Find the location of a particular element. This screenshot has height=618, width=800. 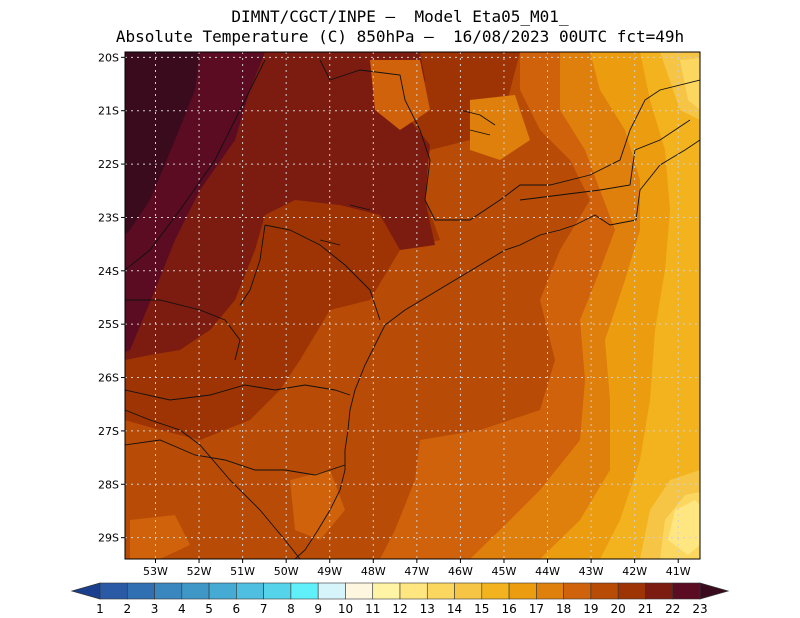

longitude-ticks: 53W 52W 51W 50W 49W 48W 47W 46W 45W 44W 43W 42W 41W is located at coordinates (417, 568).